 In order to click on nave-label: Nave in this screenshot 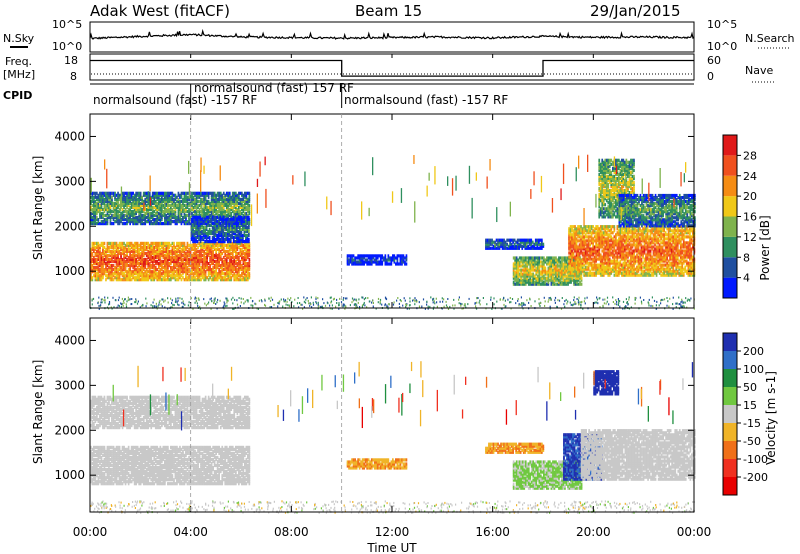, I will do `click(759, 70)`.